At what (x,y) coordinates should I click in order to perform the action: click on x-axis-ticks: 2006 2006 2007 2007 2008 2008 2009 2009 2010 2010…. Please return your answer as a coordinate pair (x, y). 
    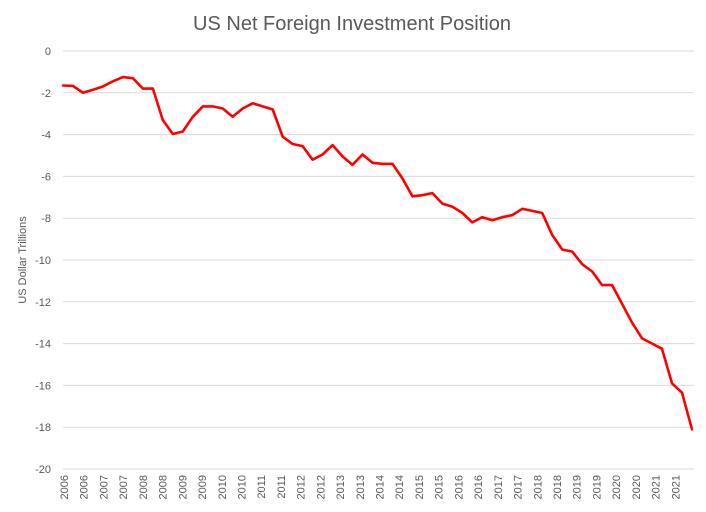
    Looking at the image, I should click on (370, 487).